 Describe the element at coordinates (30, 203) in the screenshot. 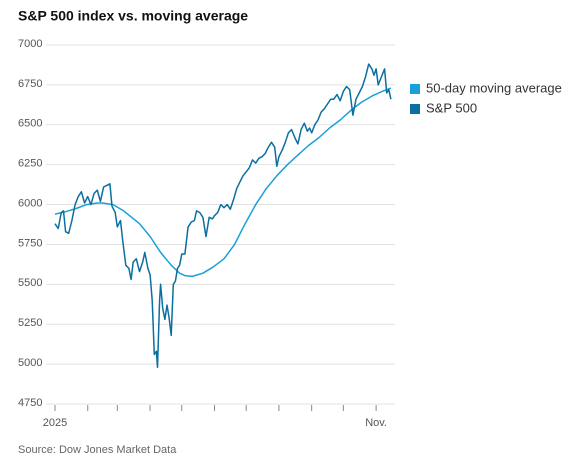

I see `y-tick-label: 6000` at that location.